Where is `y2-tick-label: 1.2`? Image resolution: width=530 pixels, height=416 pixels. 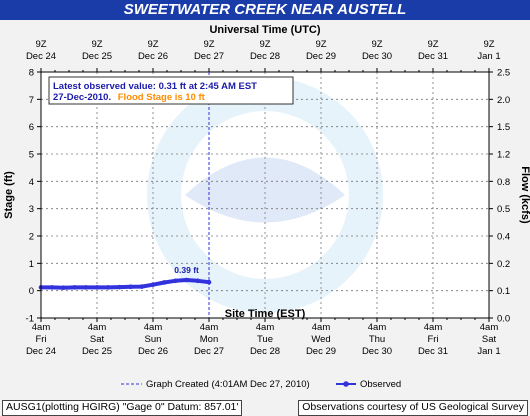 y2-tick-label: 1.2 is located at coordinates (503, 155).